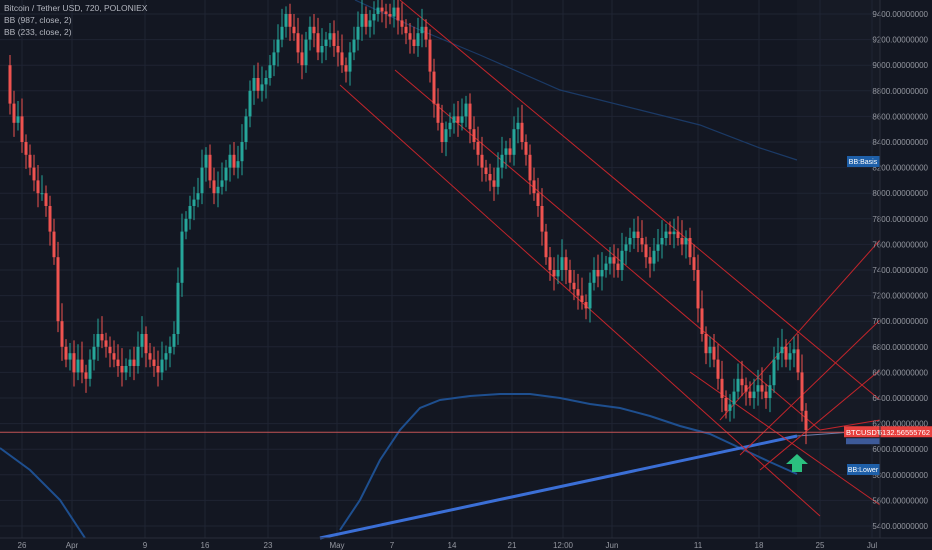 Image resolution: width=932 pixels, height=550 pixels. Describe the element at coordinates (900, 14) in the screenshot. I see `y-tick-label: 9400.00000000` at that location.